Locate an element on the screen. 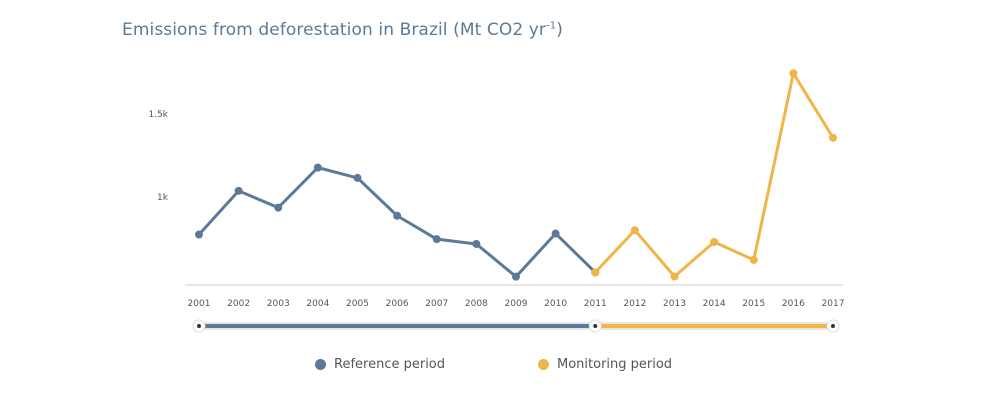 The image size is (984, 412). x-tick-label: 2010 is located at coordinates (555, 304).